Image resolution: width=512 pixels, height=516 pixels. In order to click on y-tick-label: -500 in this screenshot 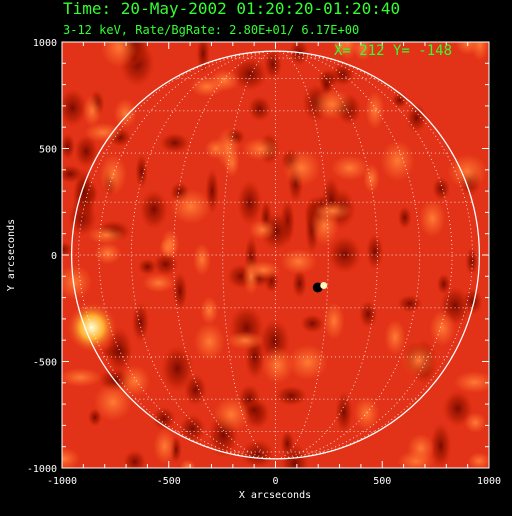, I will do `click(45, 363)`.